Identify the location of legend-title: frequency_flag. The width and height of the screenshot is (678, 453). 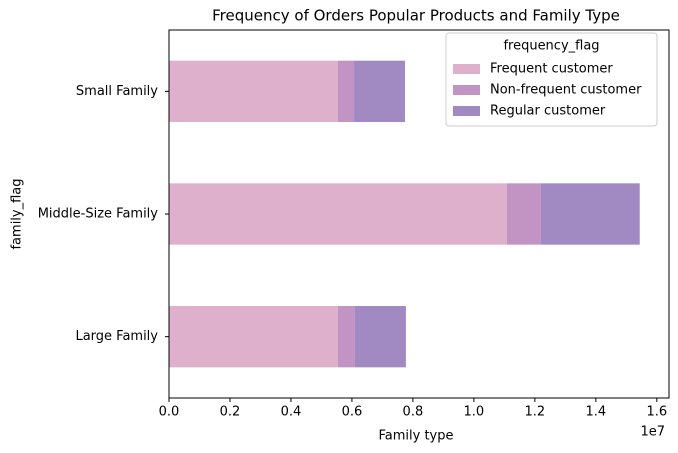
(551, 46).